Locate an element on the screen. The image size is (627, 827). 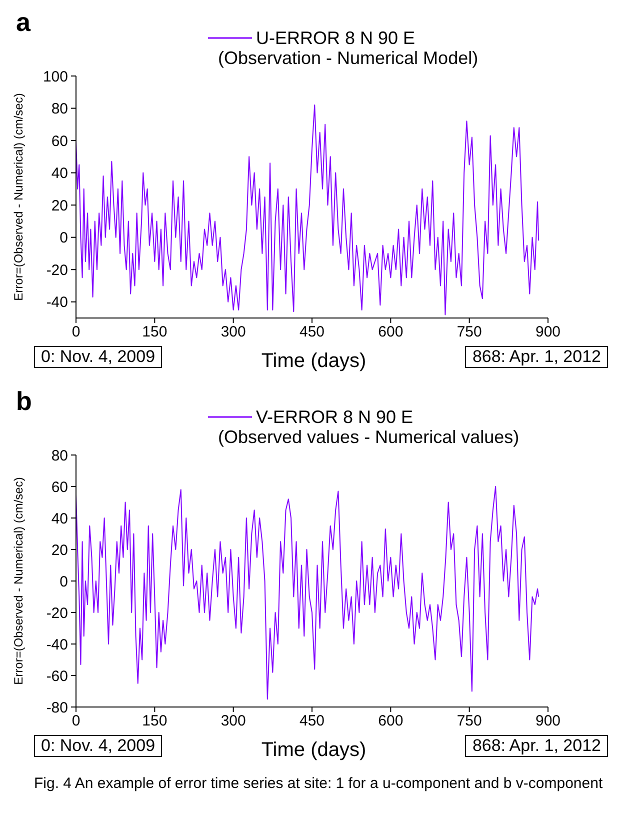
legend-label: U-ERROR 8 N 90 E is located at coordinates (336, 38).